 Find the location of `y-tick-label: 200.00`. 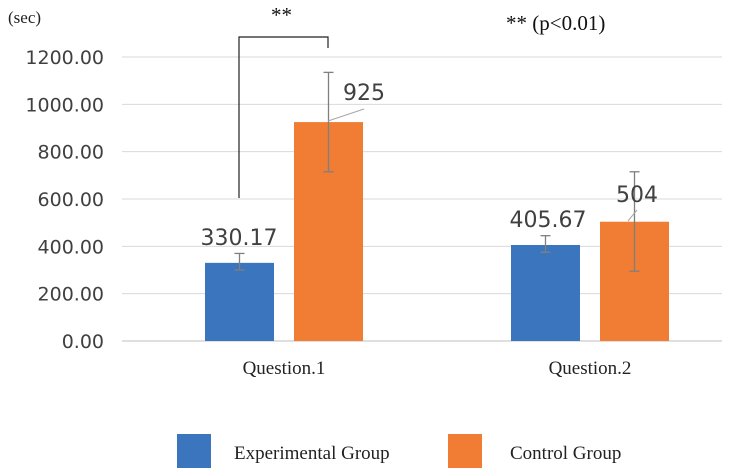

y-tick-label: 200.00 is located at coordinates (71, 295).